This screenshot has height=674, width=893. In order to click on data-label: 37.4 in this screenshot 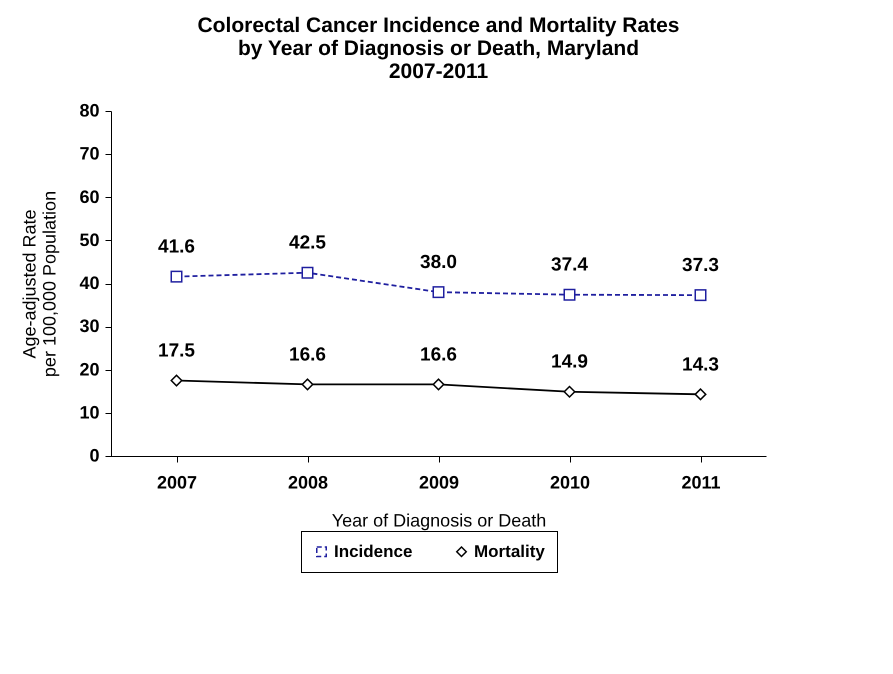, I will do `click(569, 265)`.